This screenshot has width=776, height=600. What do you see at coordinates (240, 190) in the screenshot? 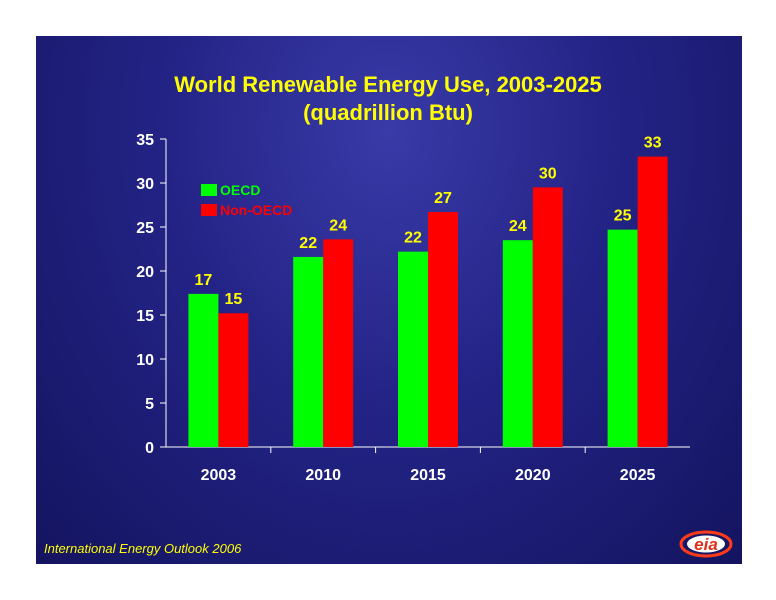
I see `legend-label: OECD` at bounding box center [240, 190].